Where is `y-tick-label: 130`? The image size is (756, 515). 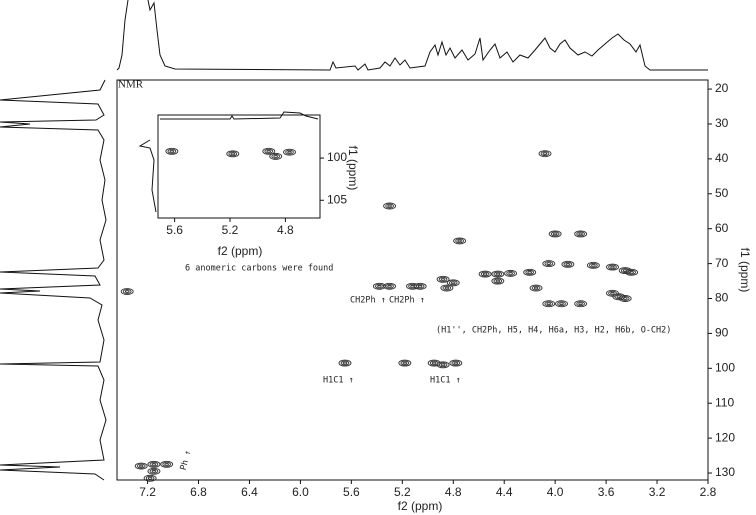 y-tick-label: 130 is located at coordinates (725, 472).